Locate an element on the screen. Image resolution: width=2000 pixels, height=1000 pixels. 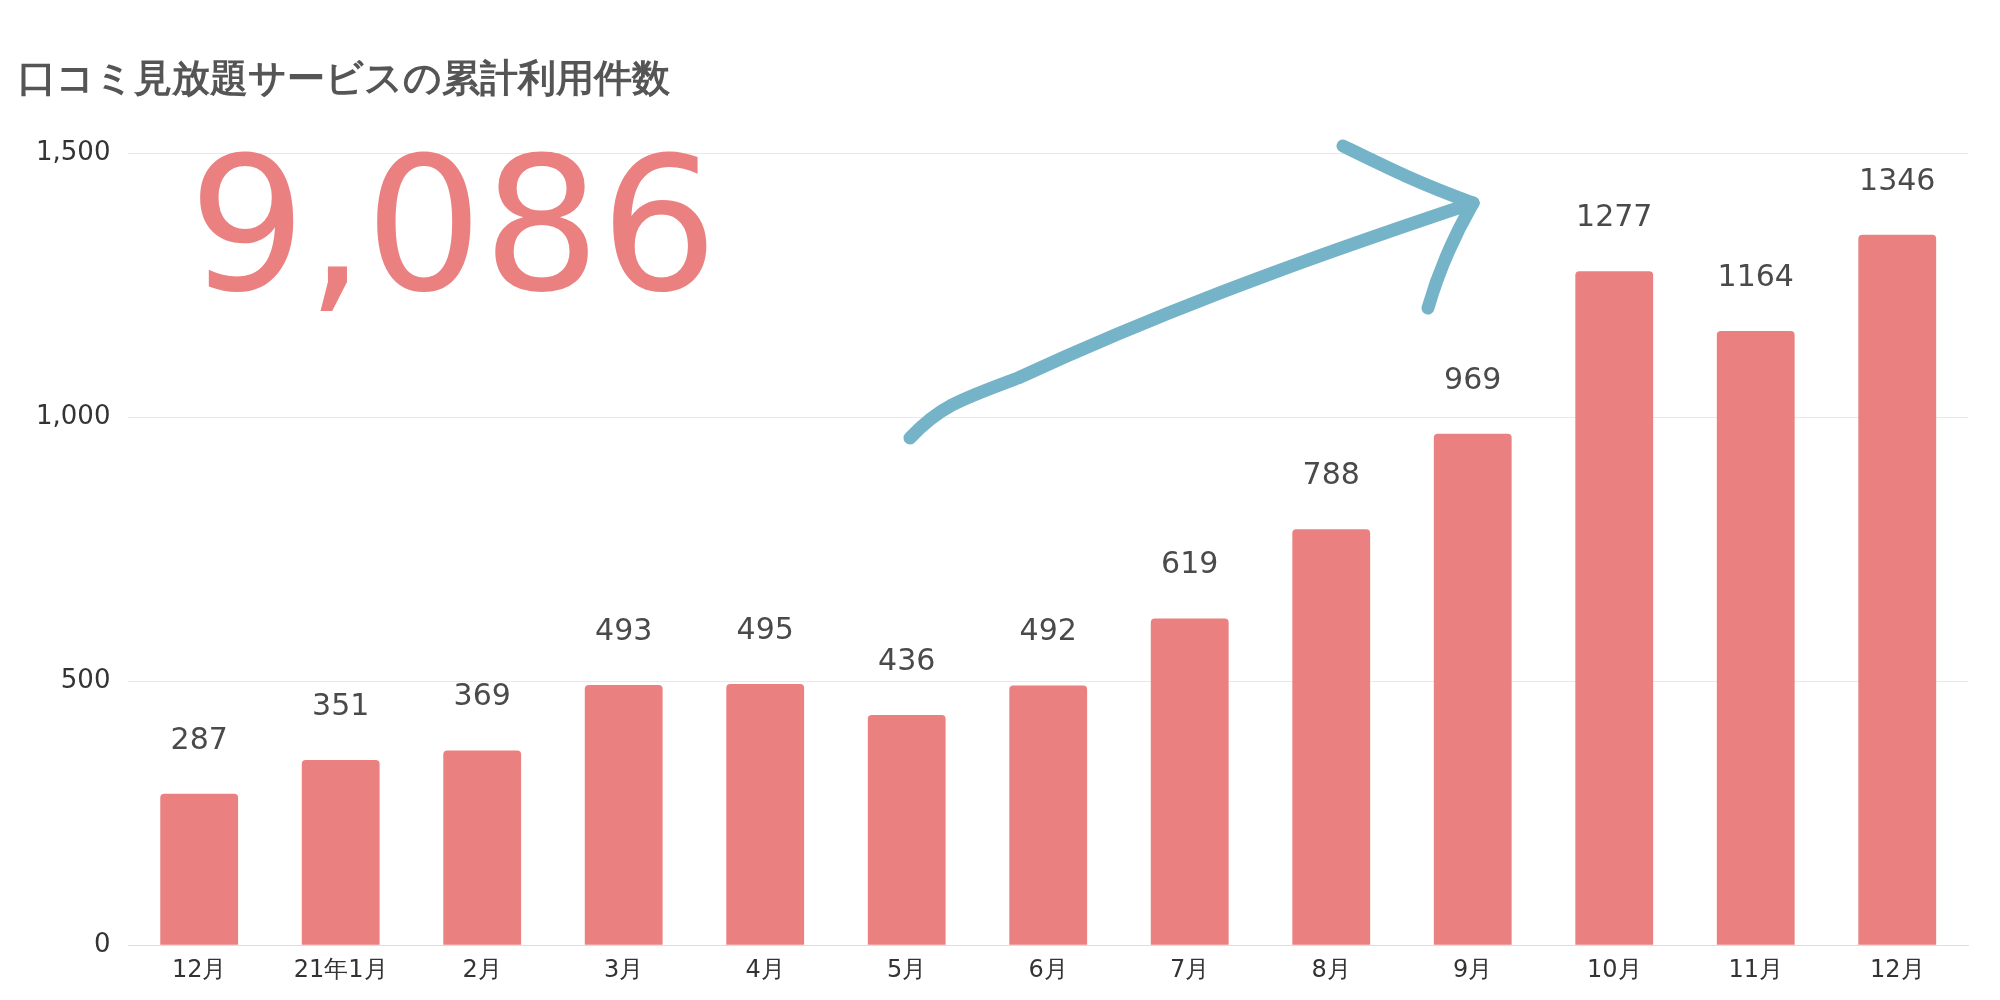
x-tick-label: 10月 is located at coordinates (1614, 968).